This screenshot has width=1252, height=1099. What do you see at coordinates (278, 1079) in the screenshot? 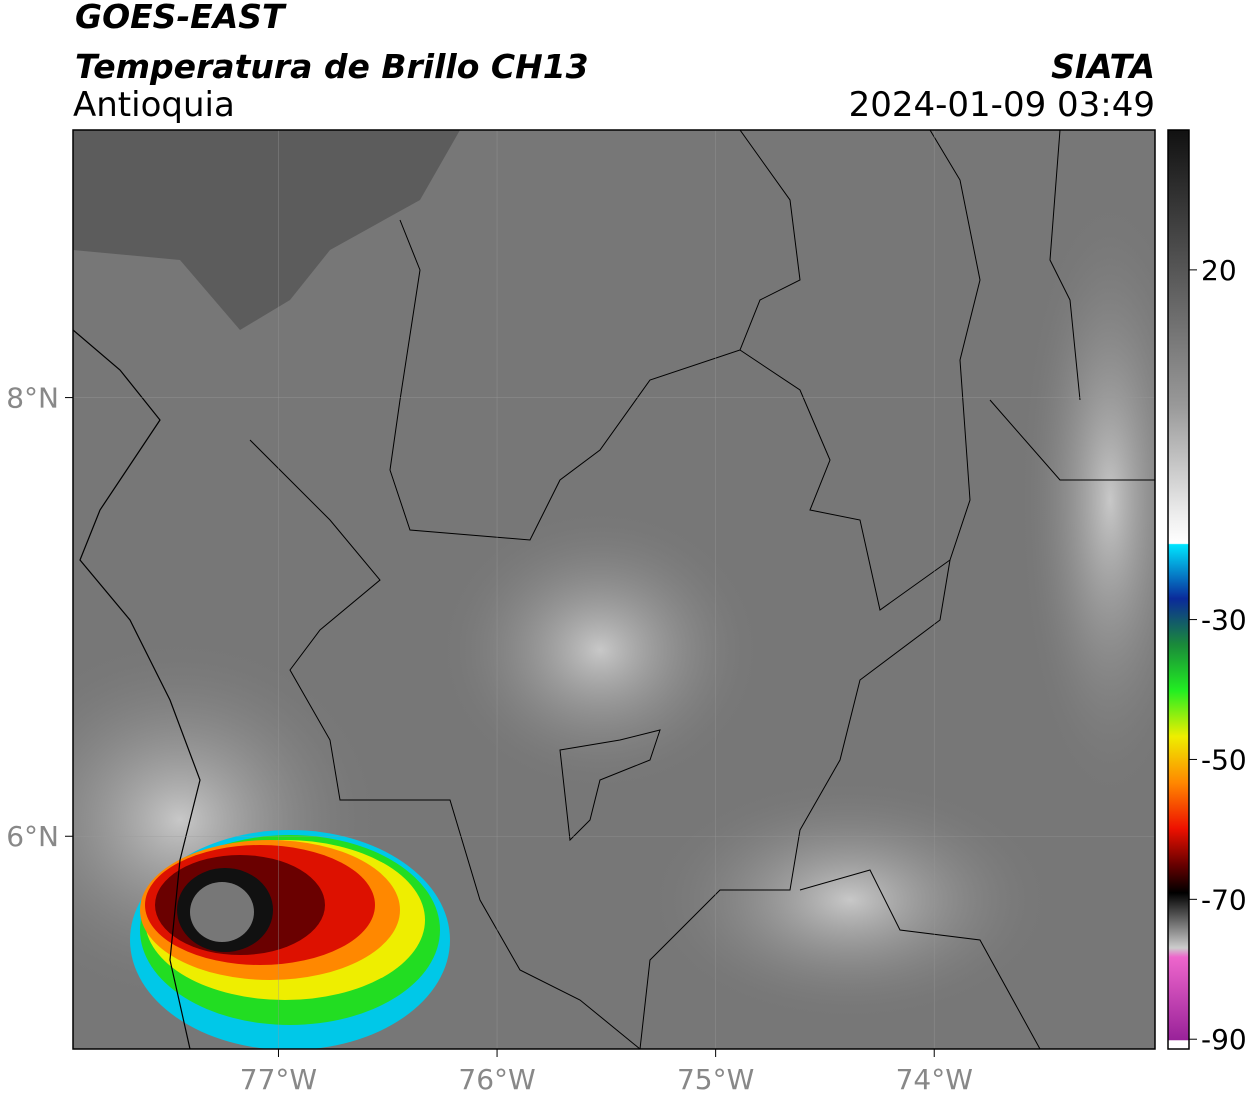
I see `x-tick-label: 77°W` at bounding box center [278, 1079].